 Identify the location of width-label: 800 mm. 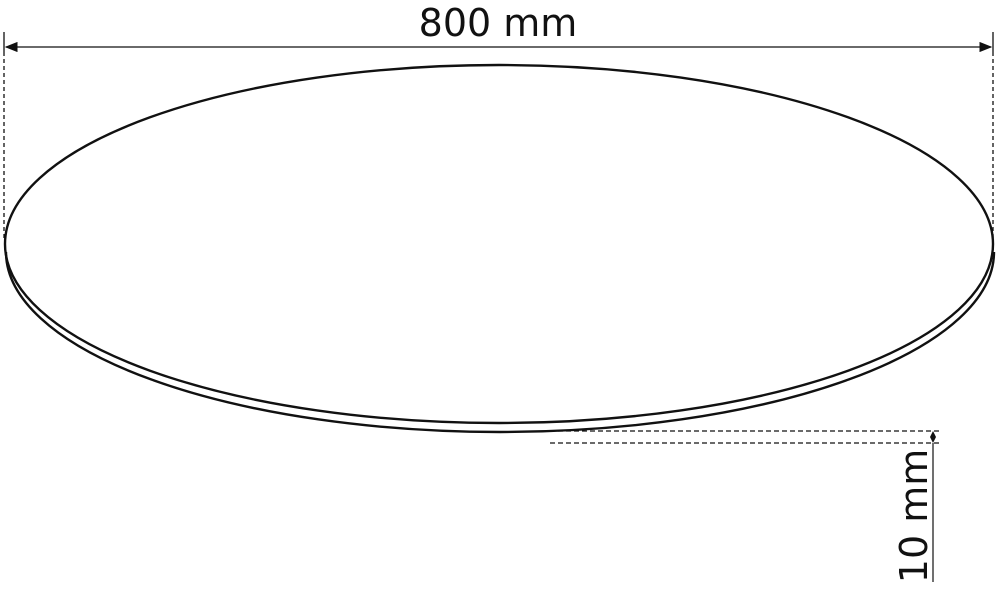
(498, 23).